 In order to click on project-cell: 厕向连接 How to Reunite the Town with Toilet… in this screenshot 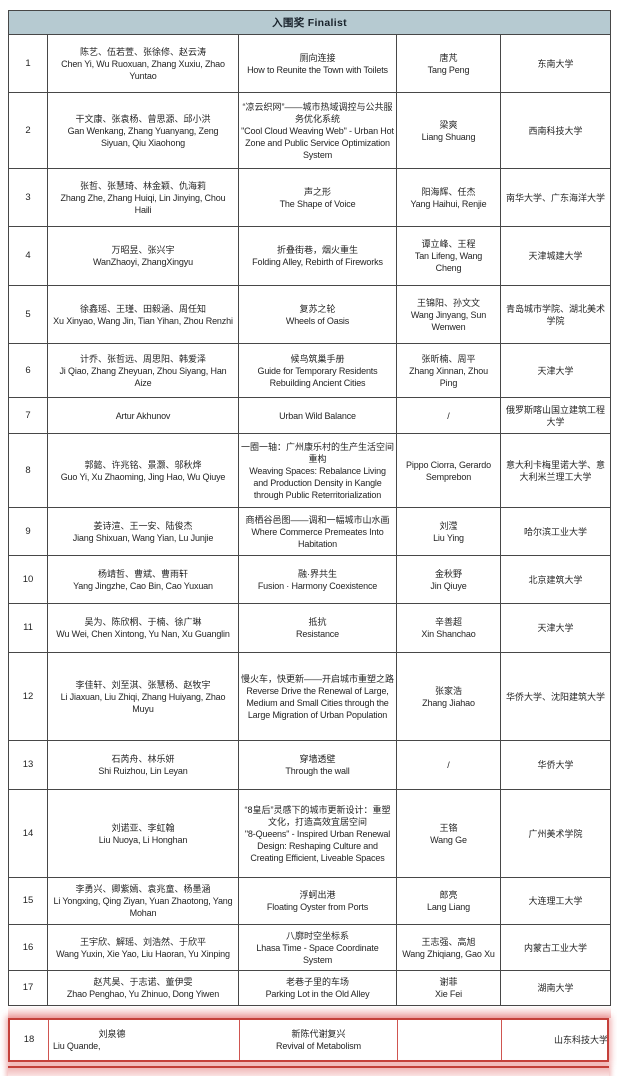, I will do `click(318, 63)`.